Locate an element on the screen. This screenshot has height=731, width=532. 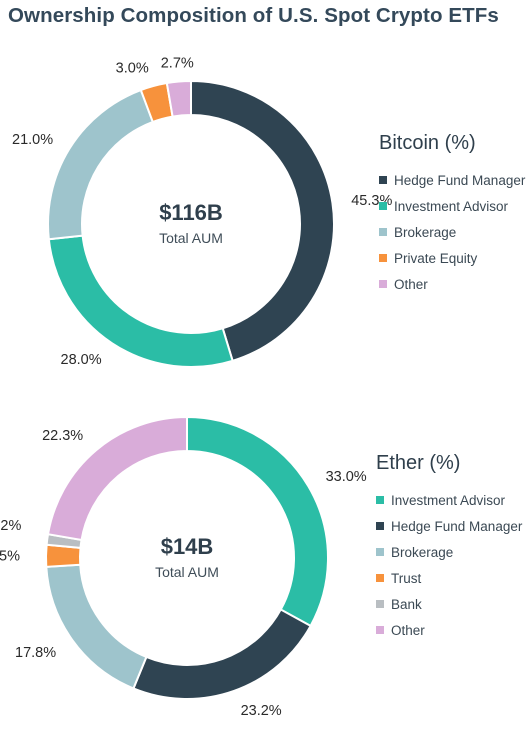
bitcoin-slice-brokerage is located at coordinates (101, 164).